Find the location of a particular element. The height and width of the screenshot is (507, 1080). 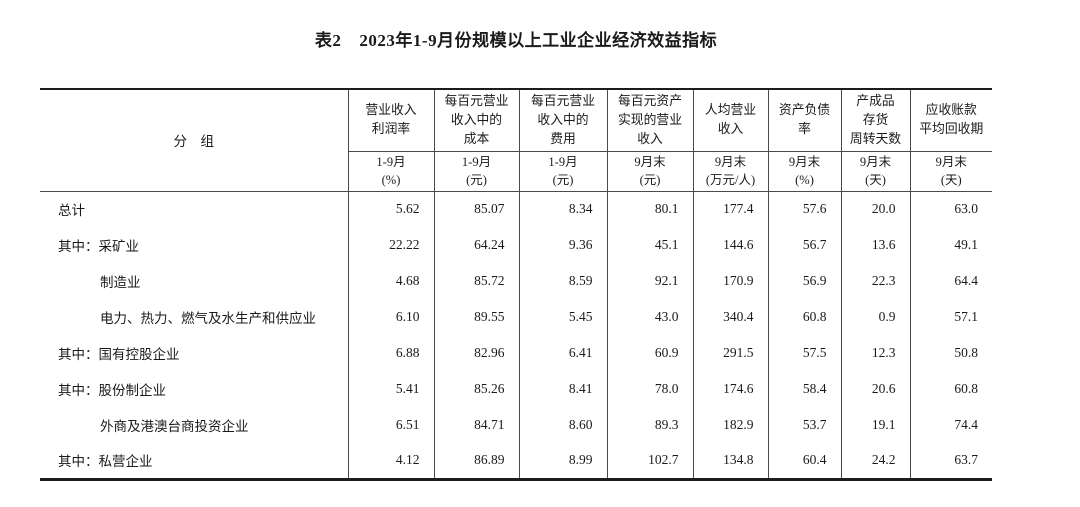

unit-inventory-turnover-days: 9月末 (天) is located at coordinates (875, 171).